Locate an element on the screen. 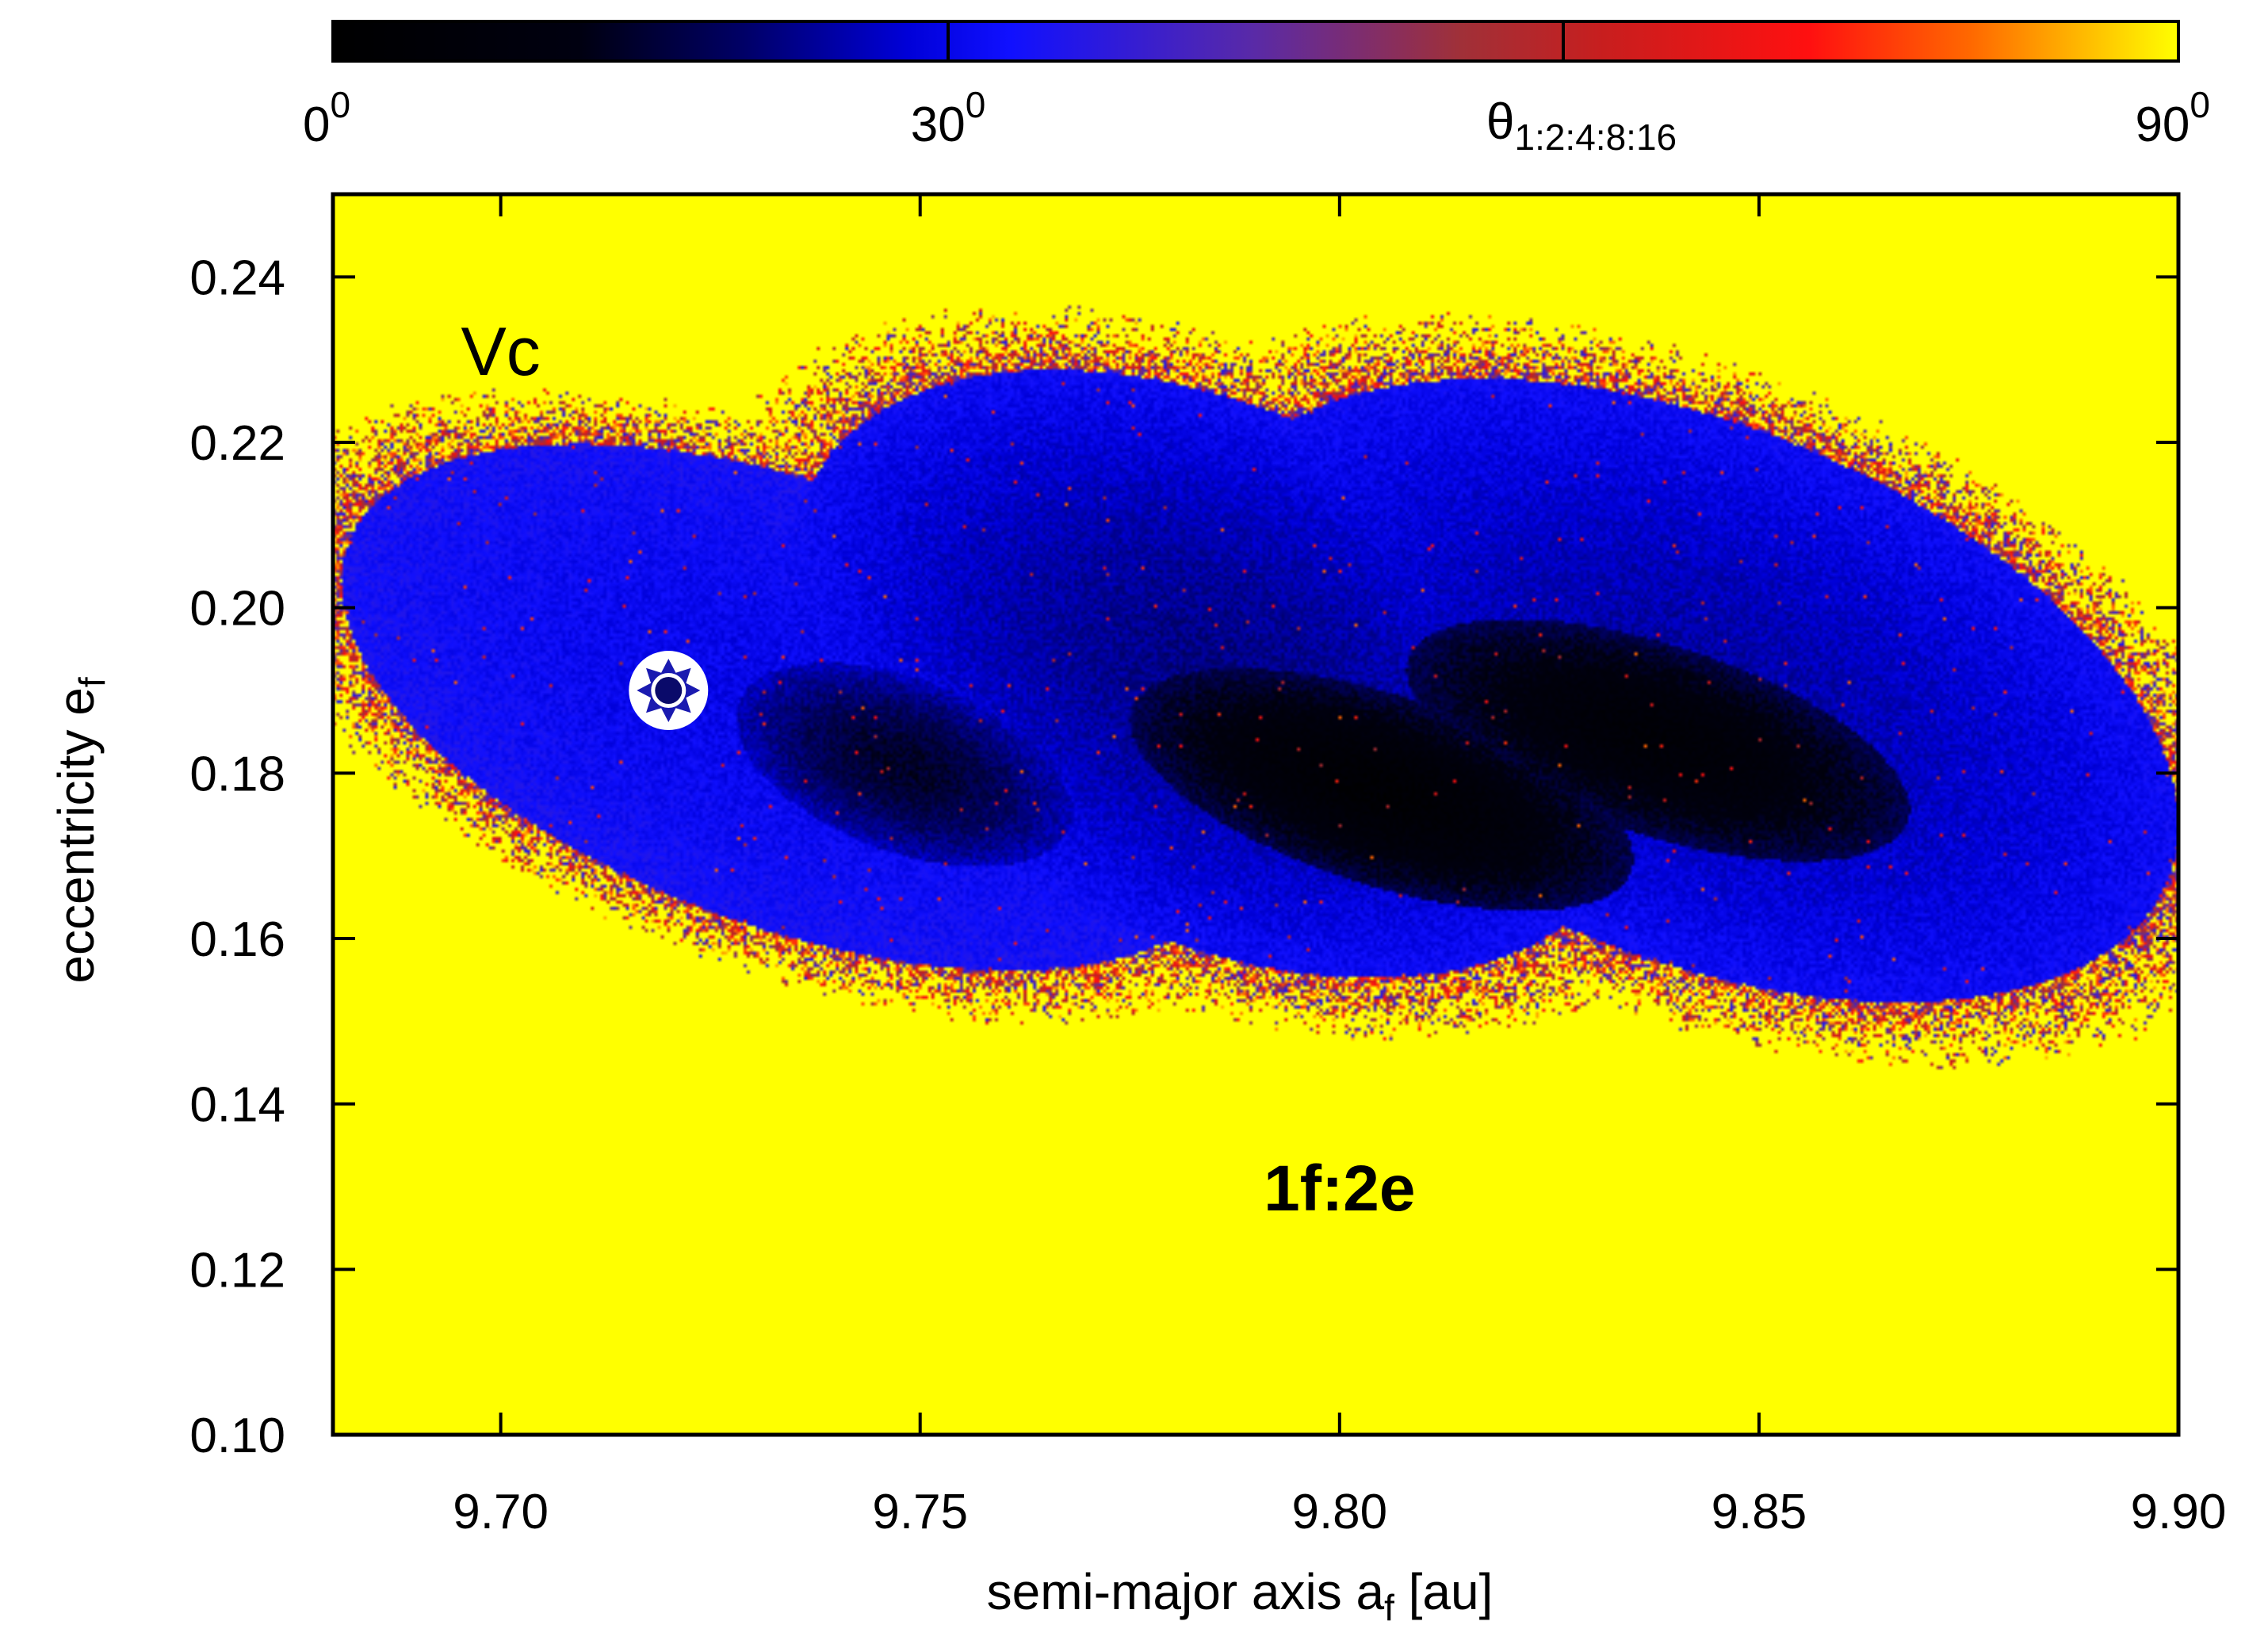  y-tick-label: 0.20 is located at coordinates (237, 609).